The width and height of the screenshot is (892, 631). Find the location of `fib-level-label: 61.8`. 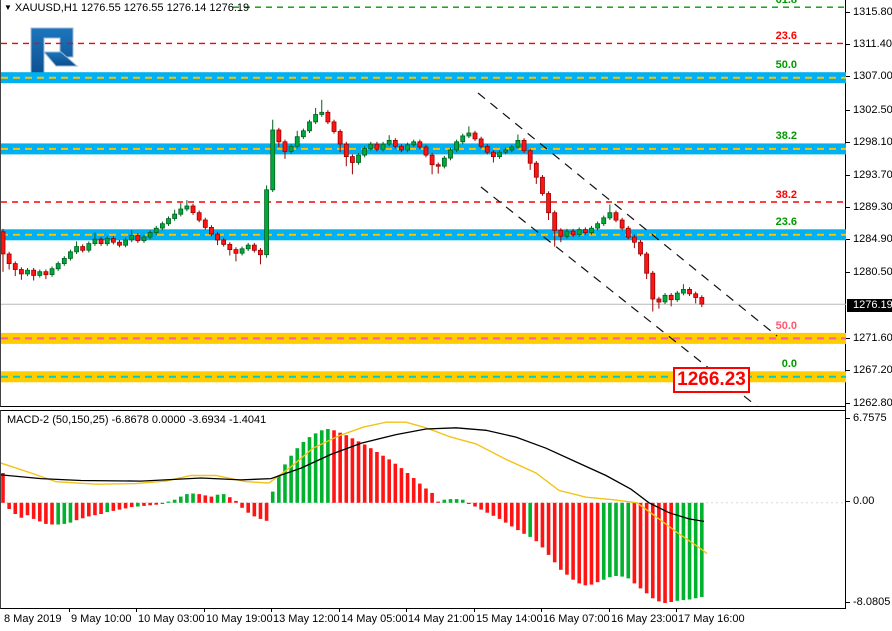

fib-level-label: 61.8 is located at coordinates (786, 3).